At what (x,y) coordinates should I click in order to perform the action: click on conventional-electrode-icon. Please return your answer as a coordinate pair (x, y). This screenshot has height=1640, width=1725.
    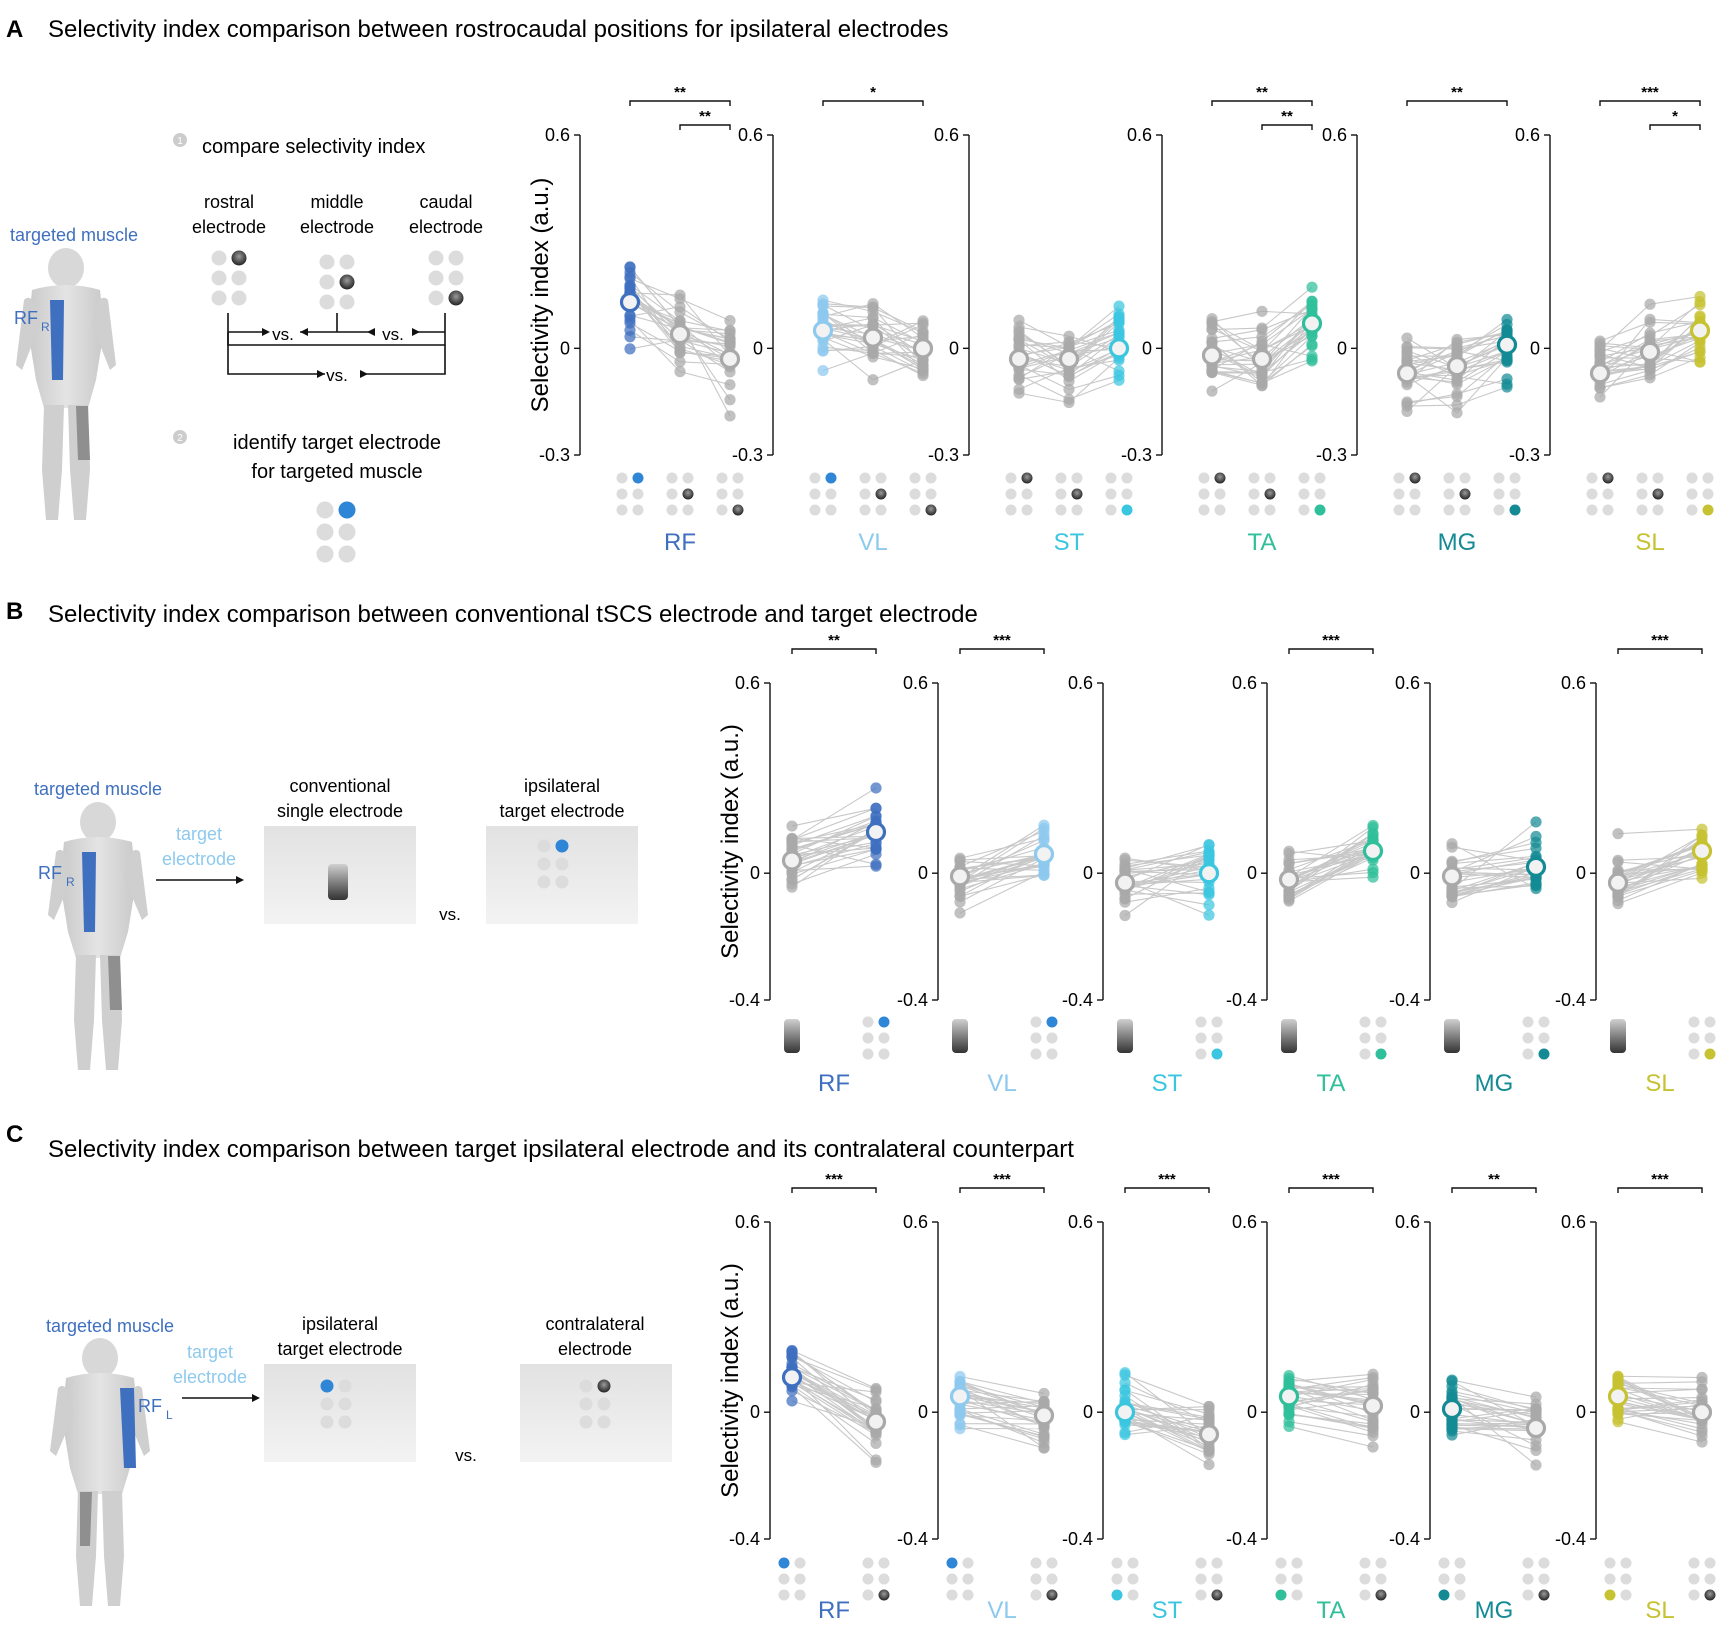
    Looking at the image, I should click on (1289, 1036).